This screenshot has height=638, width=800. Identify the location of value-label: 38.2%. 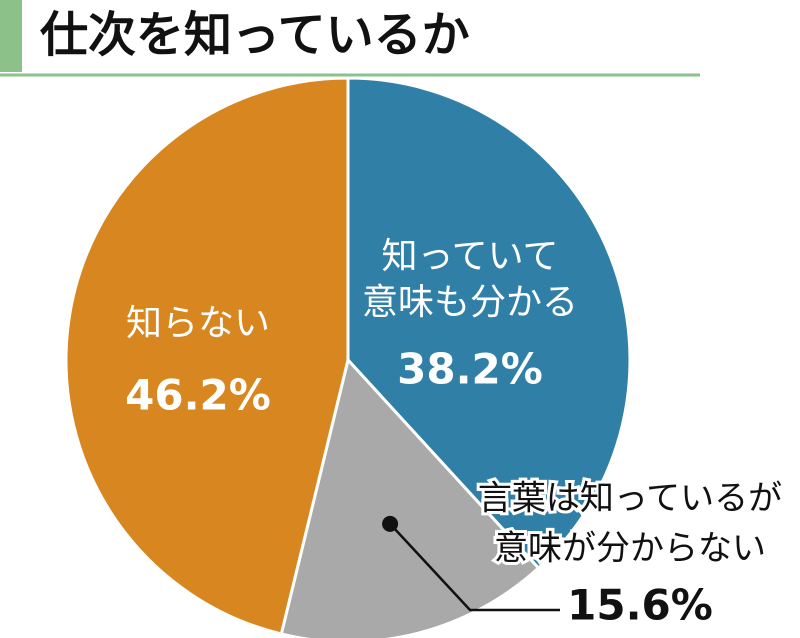
(470, 369).